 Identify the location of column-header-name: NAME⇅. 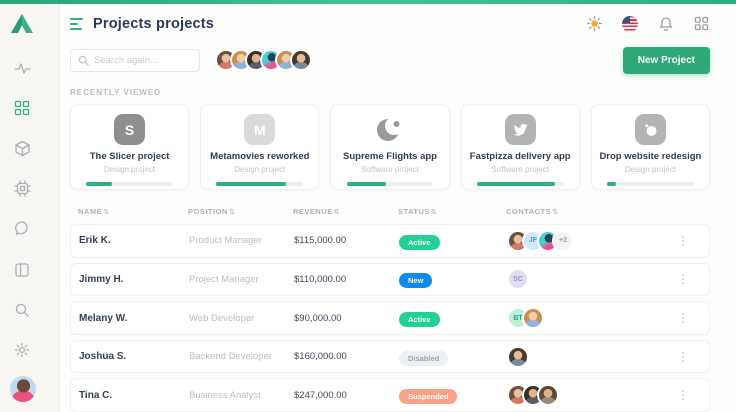
(94, 211).